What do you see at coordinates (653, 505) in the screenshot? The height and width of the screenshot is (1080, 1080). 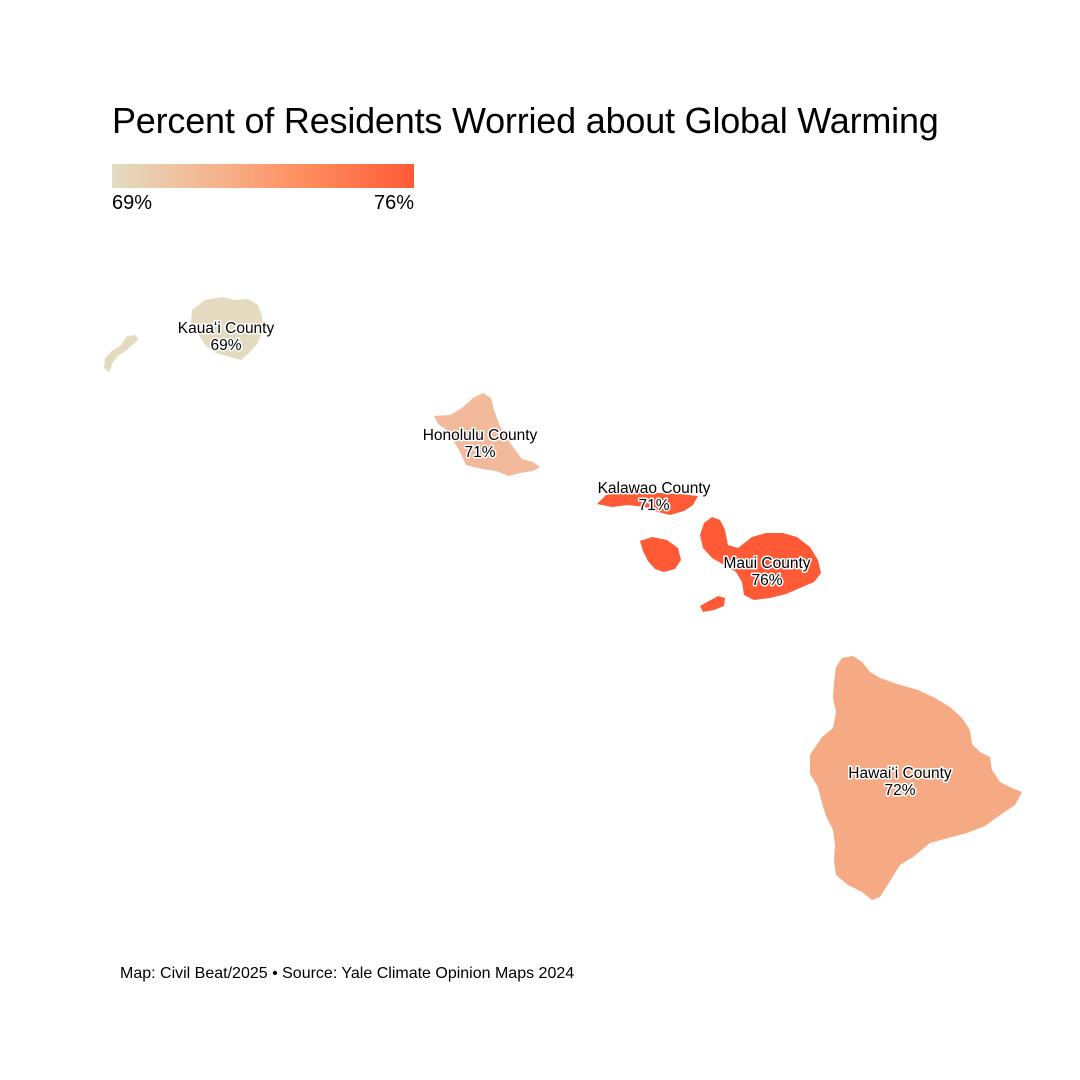 I see `county-label-kalawao-value: 71%` at bounding box center [653, 505].